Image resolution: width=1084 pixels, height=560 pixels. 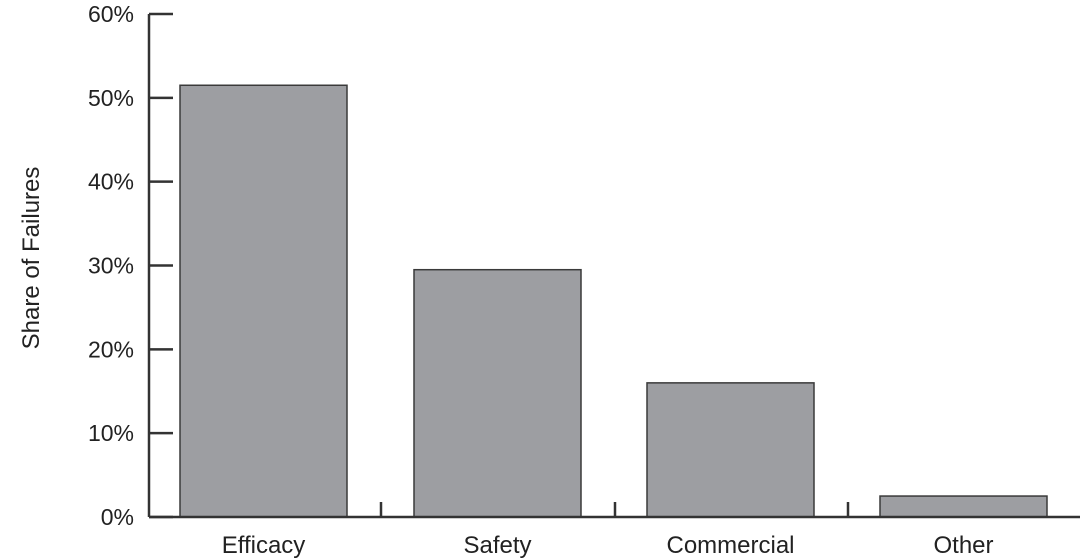 I want to click on x-tick-label: Safety, so click(x=497, y=545).